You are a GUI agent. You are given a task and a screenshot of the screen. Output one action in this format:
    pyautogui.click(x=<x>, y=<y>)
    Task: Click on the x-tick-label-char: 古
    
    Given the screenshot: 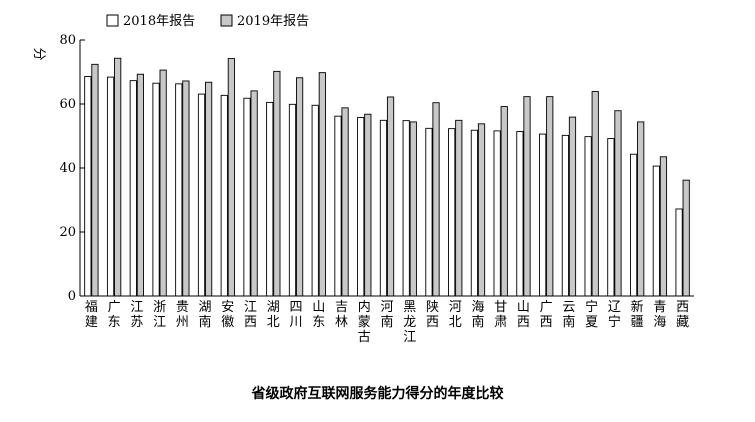 What is the action you would take?
    pyautogui.click(x=364, y=337)
    